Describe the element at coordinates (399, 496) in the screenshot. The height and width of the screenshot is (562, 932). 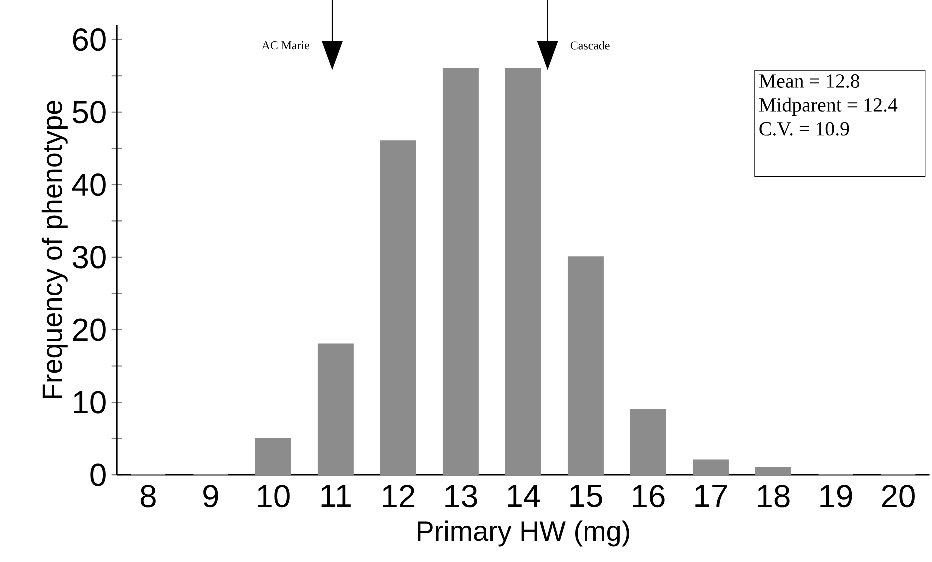
I see `x-tick-label: 12` at that location.